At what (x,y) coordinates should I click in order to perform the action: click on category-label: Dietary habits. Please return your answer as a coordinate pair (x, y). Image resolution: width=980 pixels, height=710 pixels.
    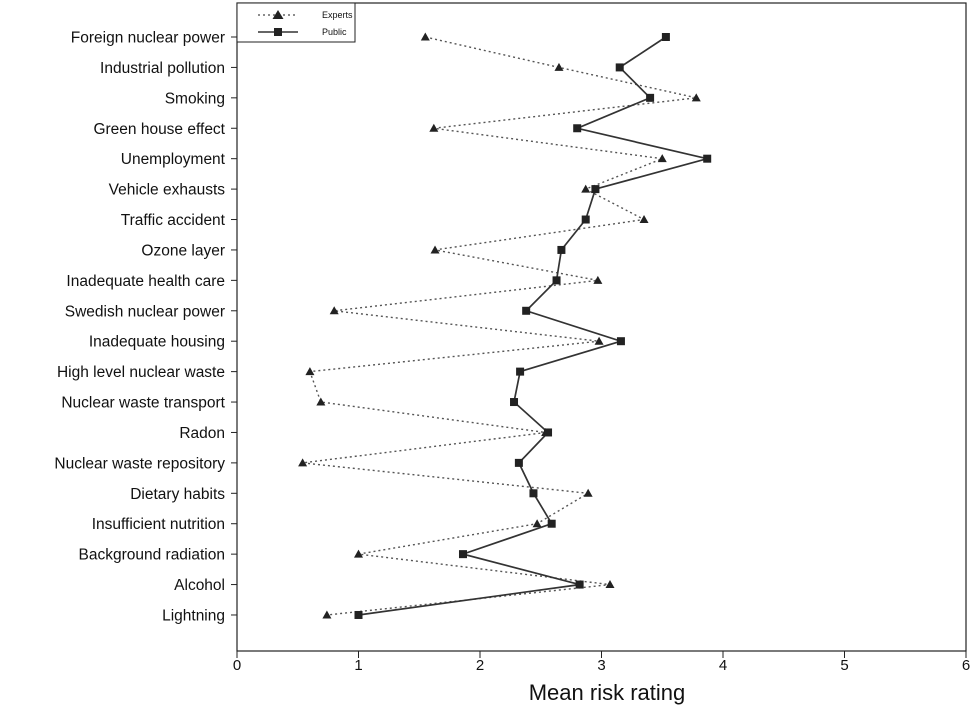
    Looking at the image, I should click on (177, 494).